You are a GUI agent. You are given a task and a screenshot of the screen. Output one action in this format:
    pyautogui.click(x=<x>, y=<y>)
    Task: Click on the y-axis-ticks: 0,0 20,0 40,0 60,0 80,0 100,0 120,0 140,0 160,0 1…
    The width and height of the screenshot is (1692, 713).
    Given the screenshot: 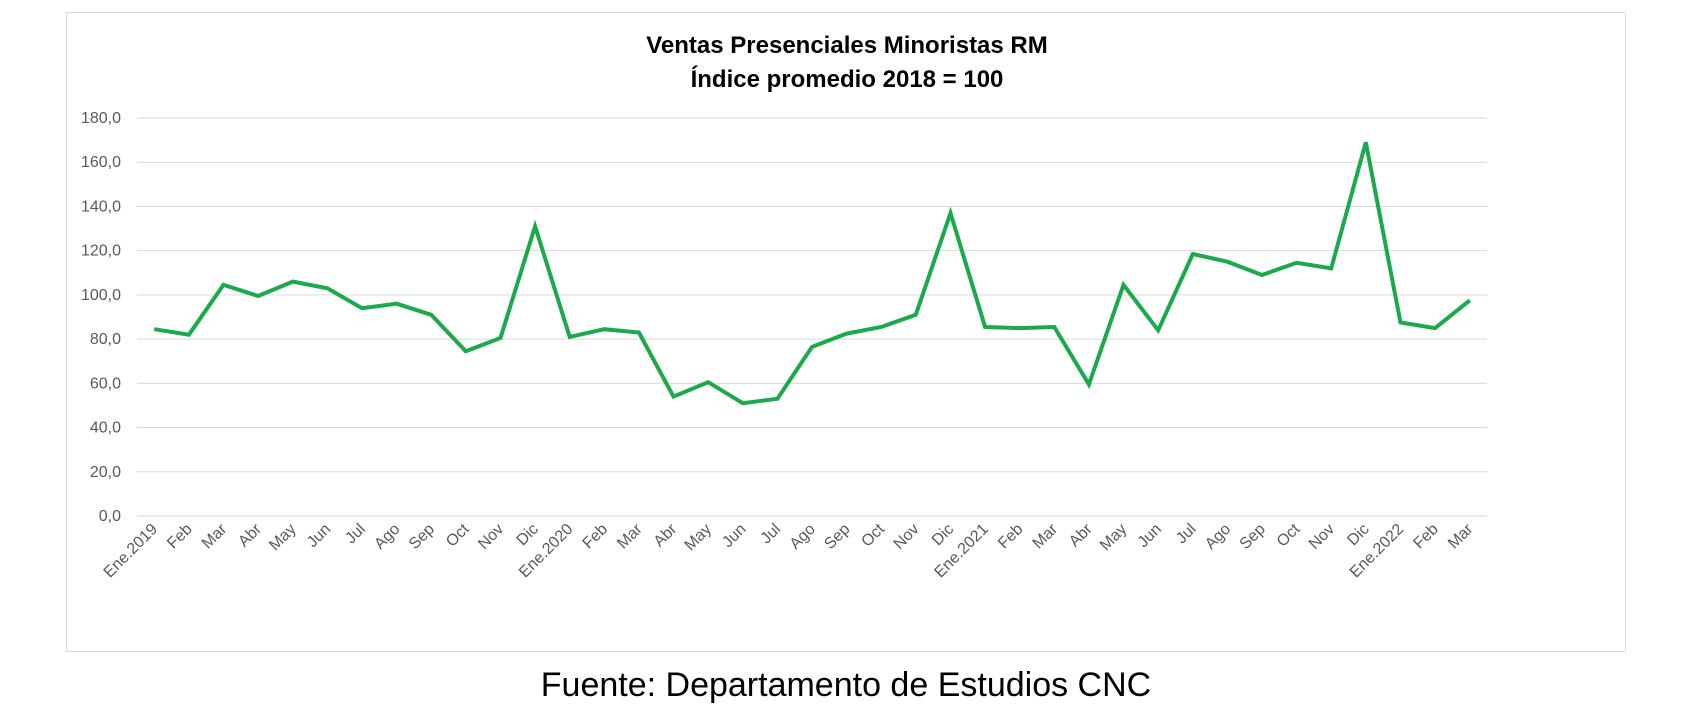 What is the action you would take?
    pyautogui.click(x=101, y=317)
    